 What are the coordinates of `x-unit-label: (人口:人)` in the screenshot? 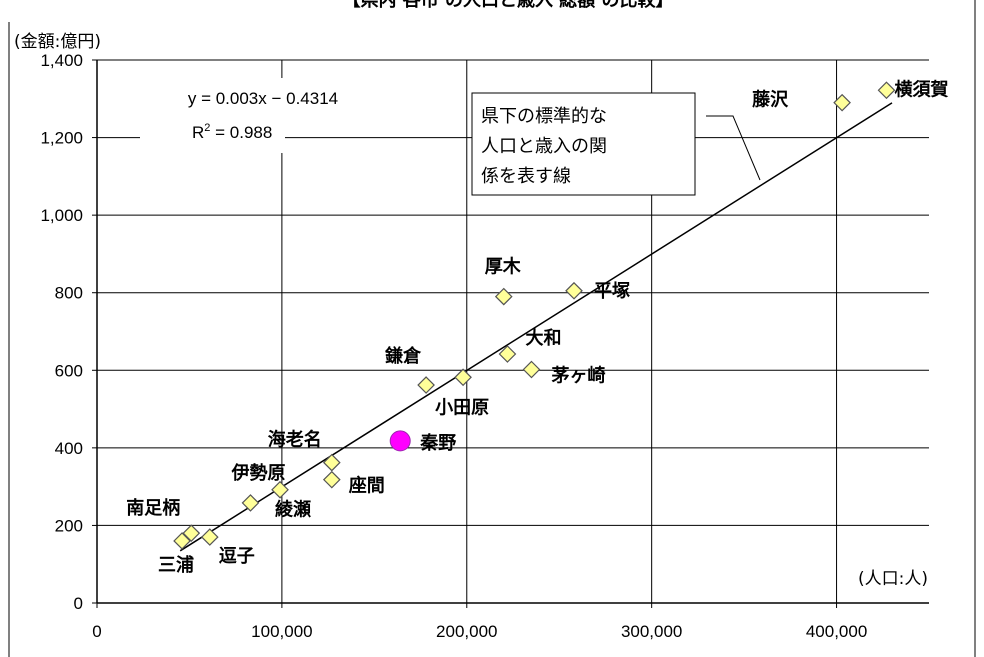 It's located at (893, 579).